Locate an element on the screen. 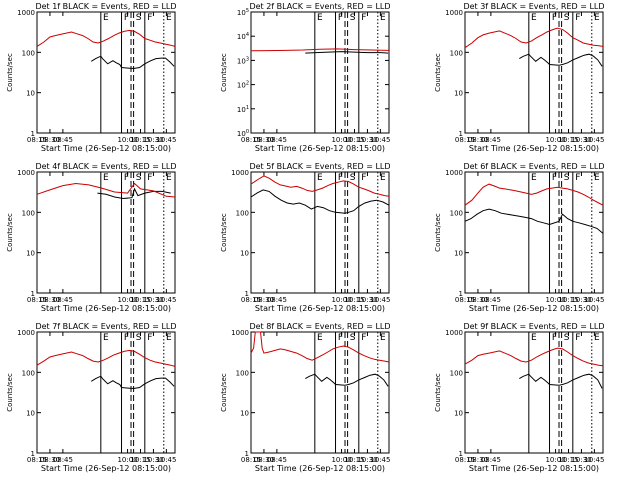 Image resolution: width=640 pixels, height=480 pixels. chart-title: Det 9f BLACK = Events, RED = LLD is located at coordinates (533, 326).